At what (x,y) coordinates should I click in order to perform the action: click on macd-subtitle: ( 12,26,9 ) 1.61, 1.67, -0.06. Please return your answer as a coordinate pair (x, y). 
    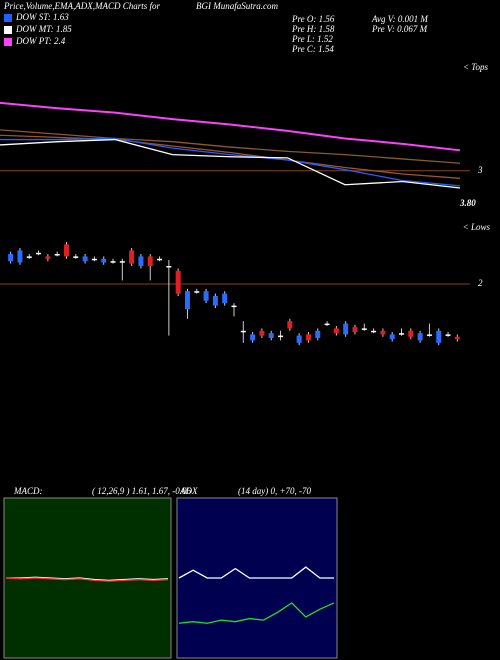
    Looking at the image, I should click on (141, 491).